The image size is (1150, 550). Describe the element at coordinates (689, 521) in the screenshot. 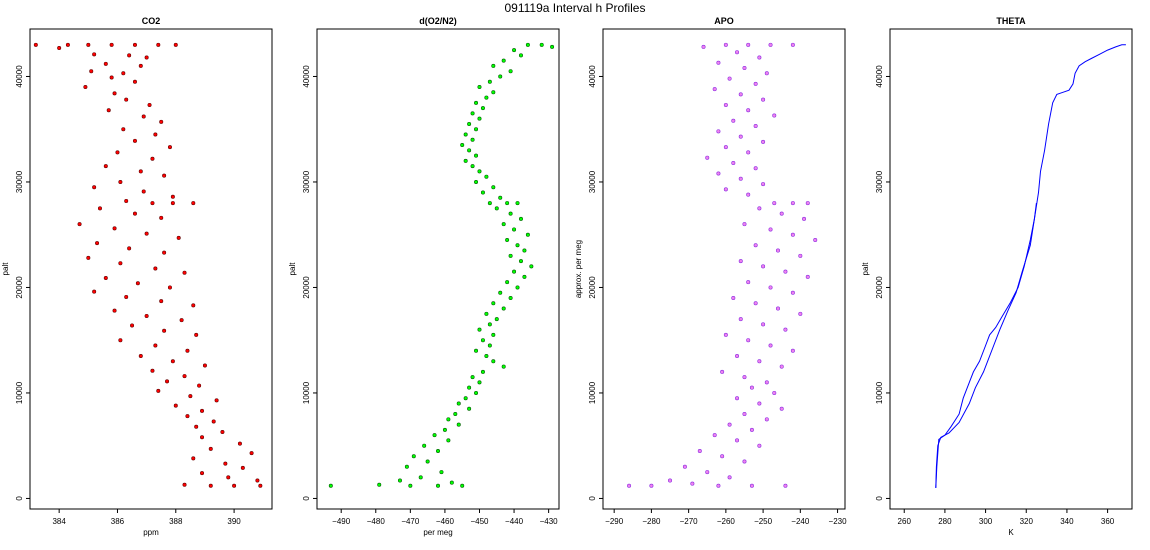

I see `x-tick-label: −270` at that location.